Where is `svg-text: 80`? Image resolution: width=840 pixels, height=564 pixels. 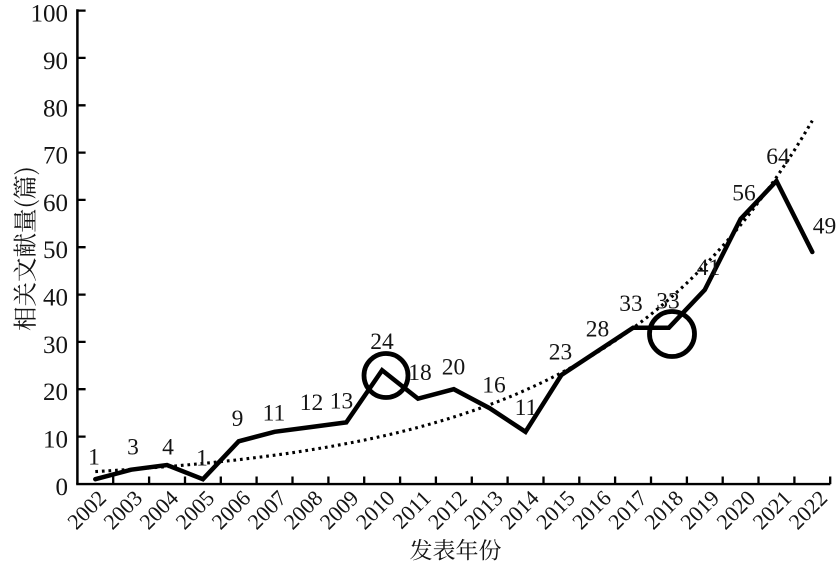 svg-text: 80 is located at coordinates (55, 108).